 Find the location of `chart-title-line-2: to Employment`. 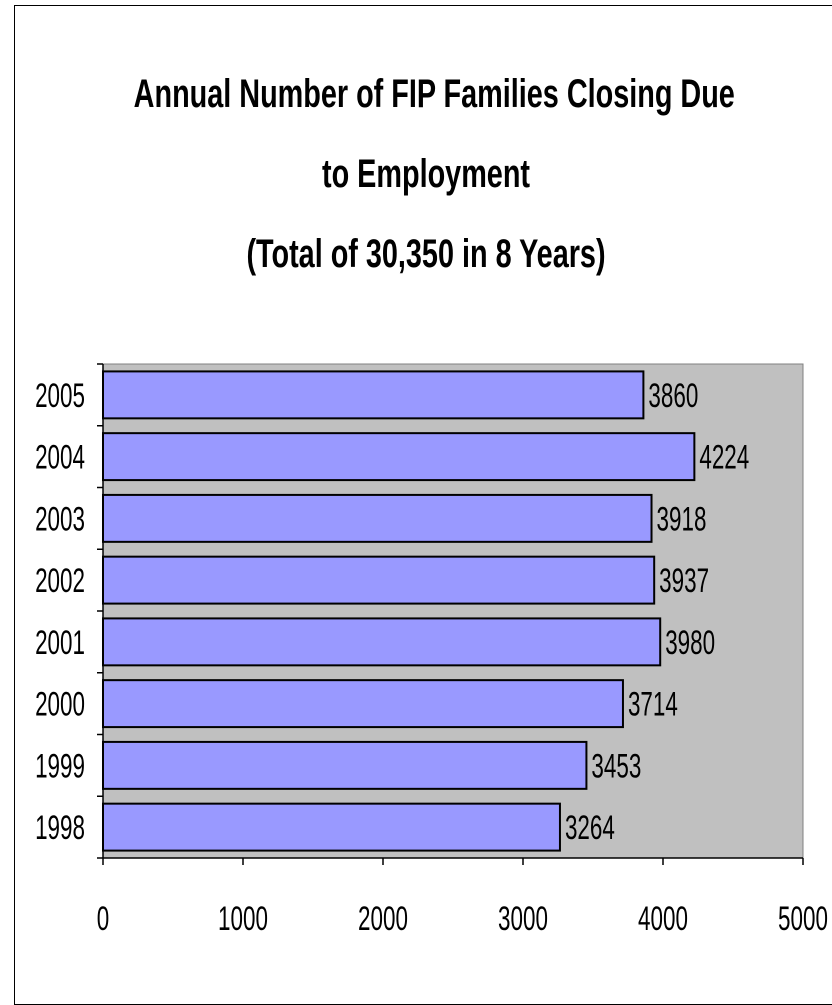

chart-title-line-2: to Employment is located at coordinates (426, 174).